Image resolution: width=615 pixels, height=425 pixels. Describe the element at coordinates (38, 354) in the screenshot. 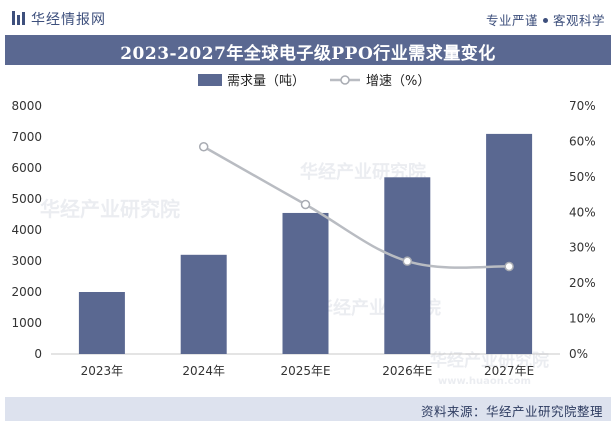

I see `y-left-tick-label: 0` at that location.